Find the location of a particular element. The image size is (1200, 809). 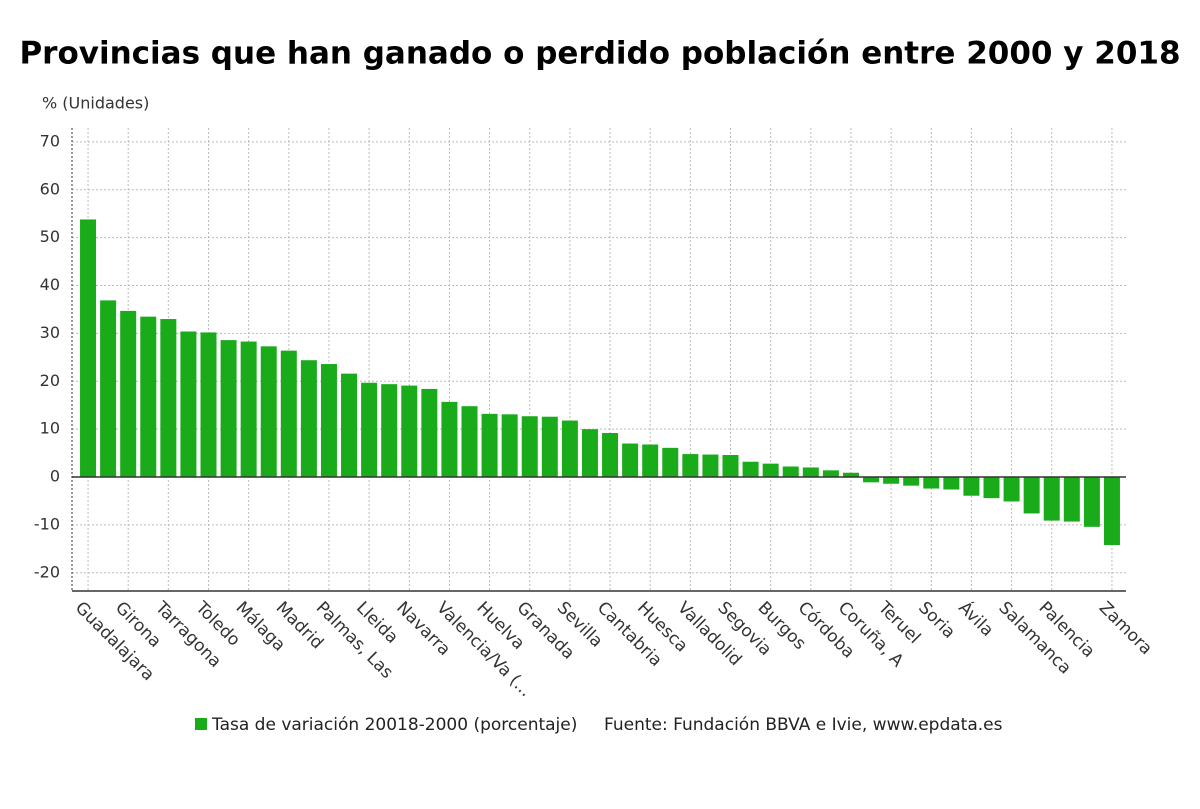

y-tick-label: 50 is located at coordinates (50, 236).